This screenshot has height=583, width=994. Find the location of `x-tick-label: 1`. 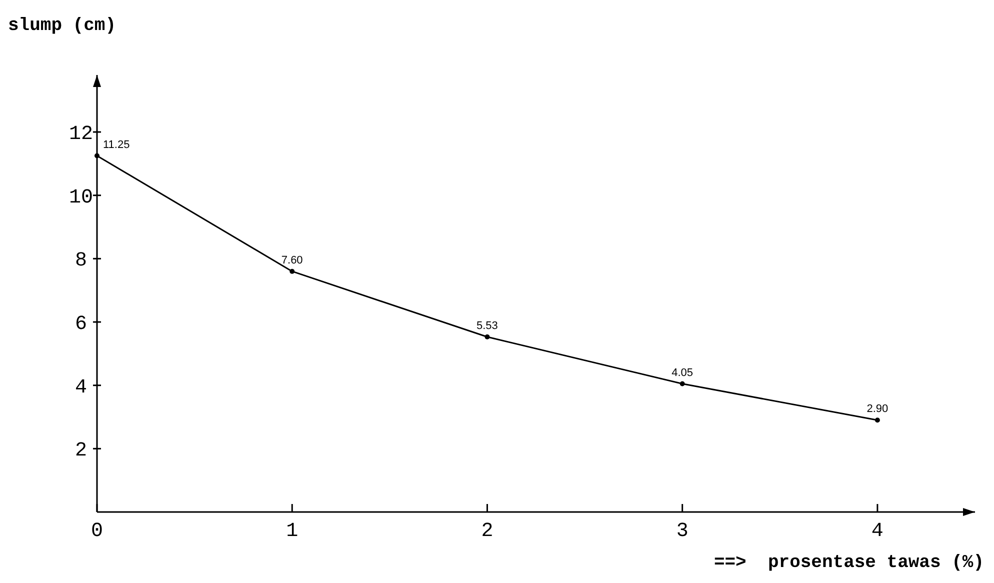

x-tick-label: 1 is located at coordinates (292, 531).